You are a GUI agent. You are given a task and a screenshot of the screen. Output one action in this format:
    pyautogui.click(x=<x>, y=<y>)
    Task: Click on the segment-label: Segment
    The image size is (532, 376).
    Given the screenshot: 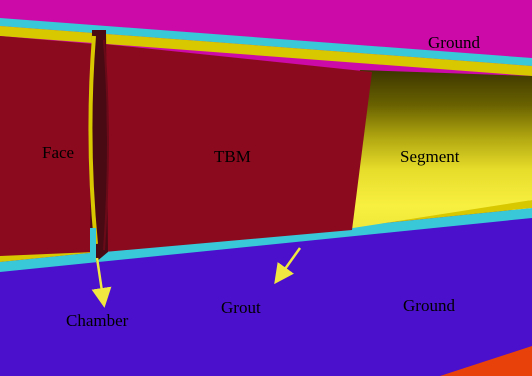 What is the action you would take?
    pyautogui.click(x=430, y=156)
    